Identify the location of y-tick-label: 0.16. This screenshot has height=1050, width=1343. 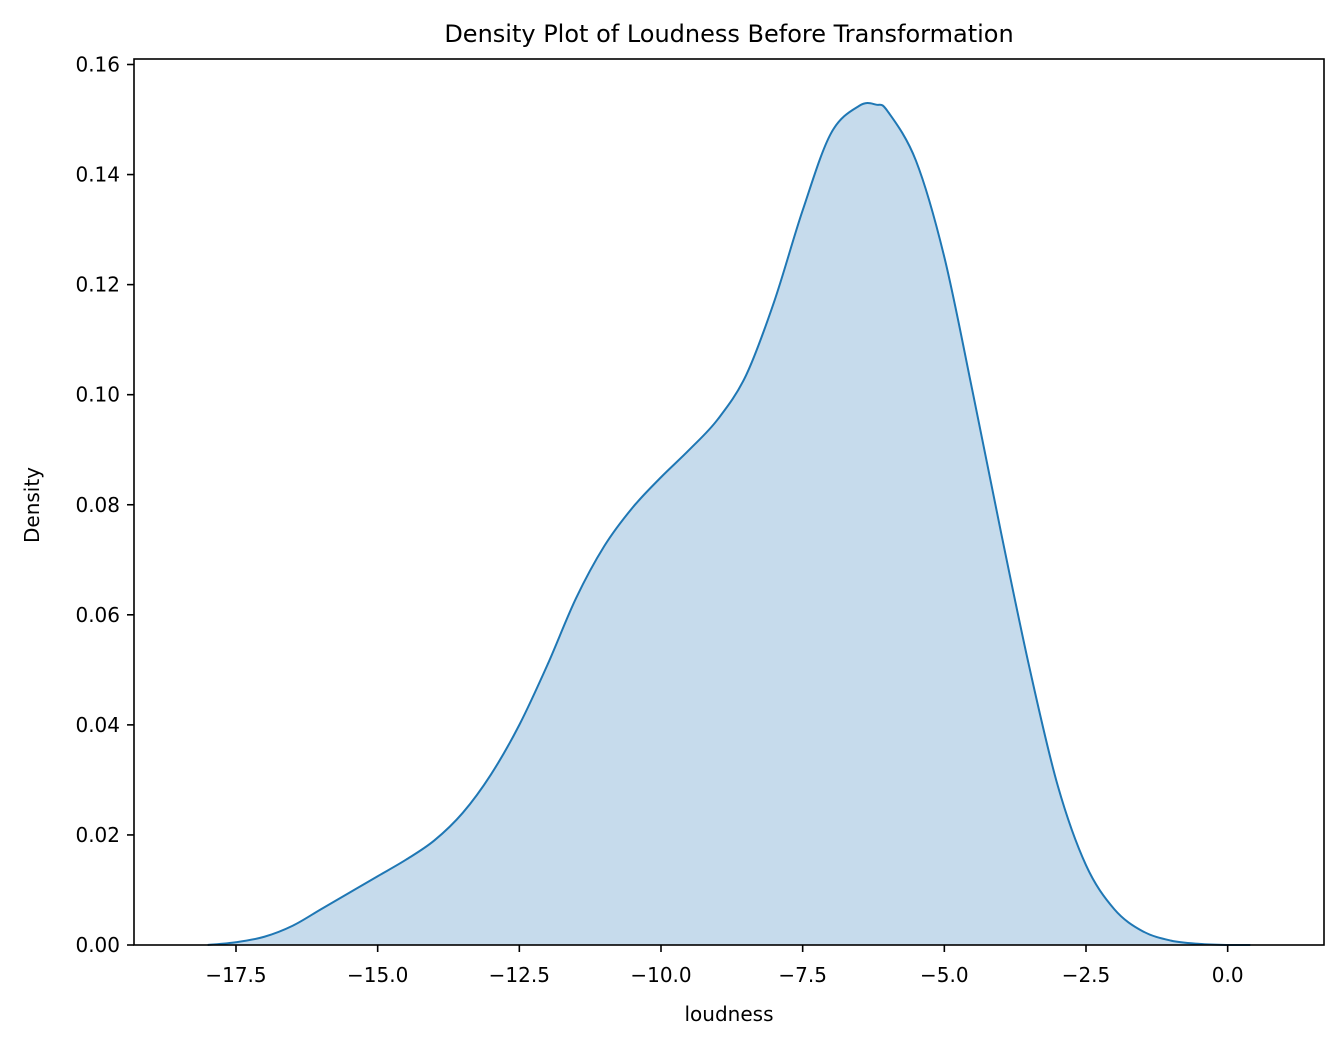
(97, 65).